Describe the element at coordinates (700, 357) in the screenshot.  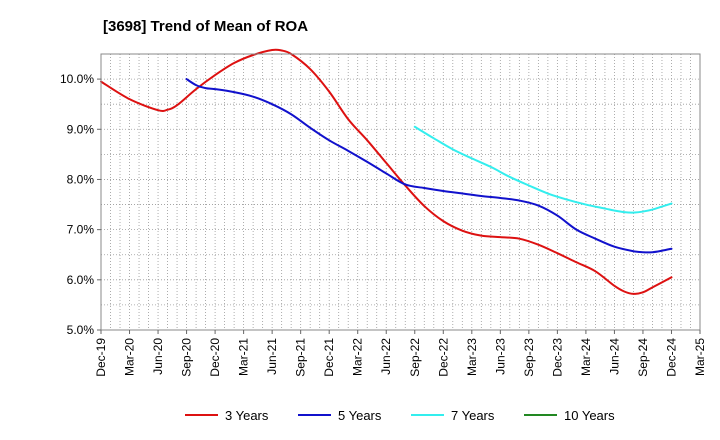
I see `x-tick-label: Mar-25` at that location.